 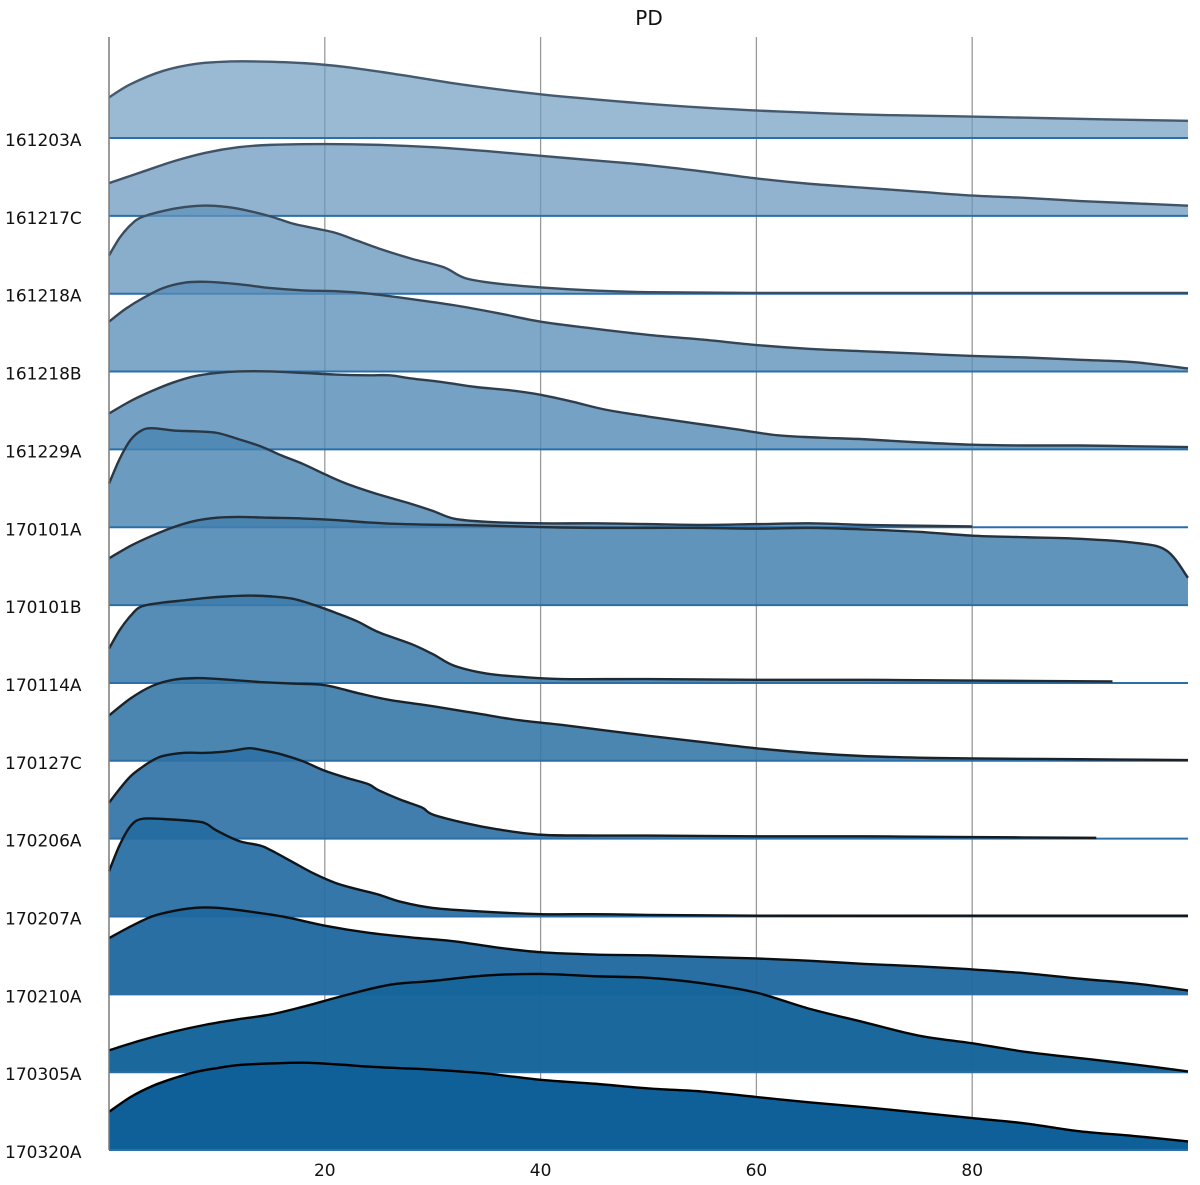 I want to click on ridge-area-161217C, so click(x=648, y=180).